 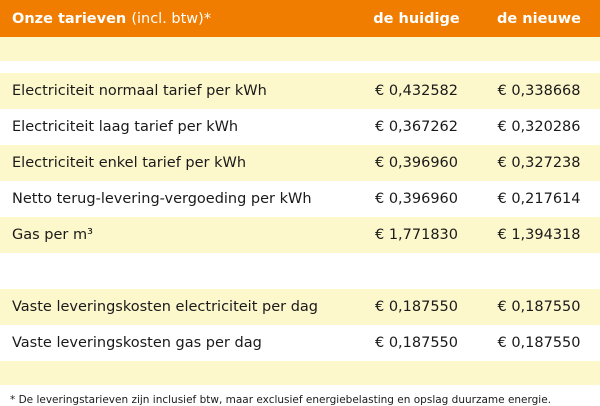 I want to click on row-new-value: € 1,394318, so click(x=539, y=235).